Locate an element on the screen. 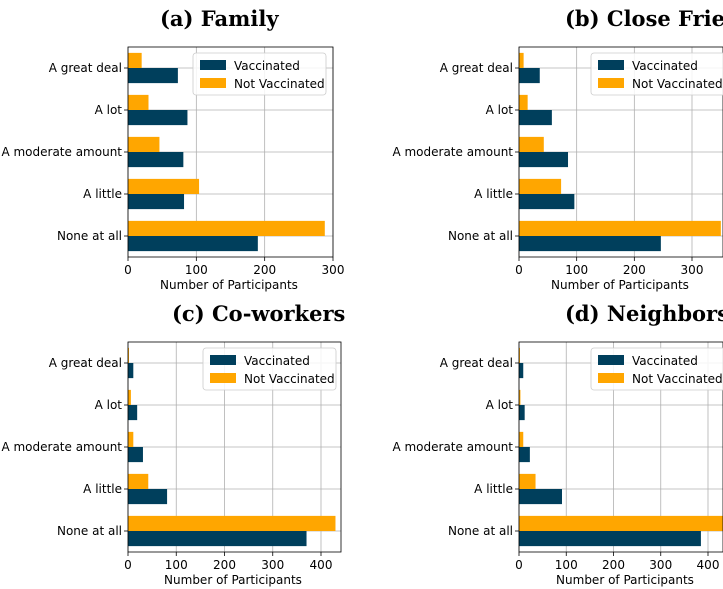 The width and height of the screenshot is (723, 589). chart-title: (b) Close Friends is located at coordinates (644, 18).